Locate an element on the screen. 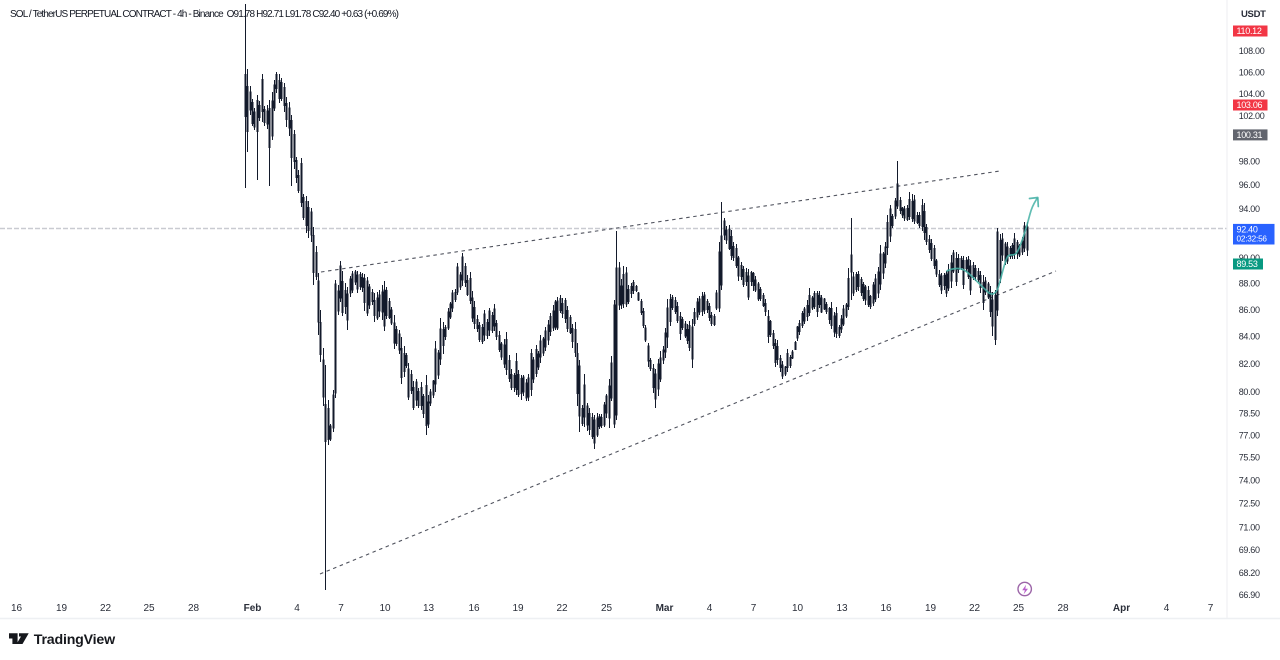  svg-text: 110.12 is located at coordinates (1249, 31).